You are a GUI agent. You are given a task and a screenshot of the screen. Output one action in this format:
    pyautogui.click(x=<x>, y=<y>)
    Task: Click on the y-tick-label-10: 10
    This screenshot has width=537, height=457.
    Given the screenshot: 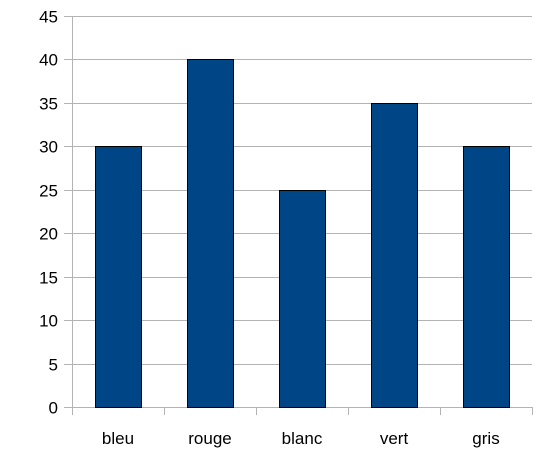 What is the action you would take?
    pyautogui.click(x=48, y=321)
    